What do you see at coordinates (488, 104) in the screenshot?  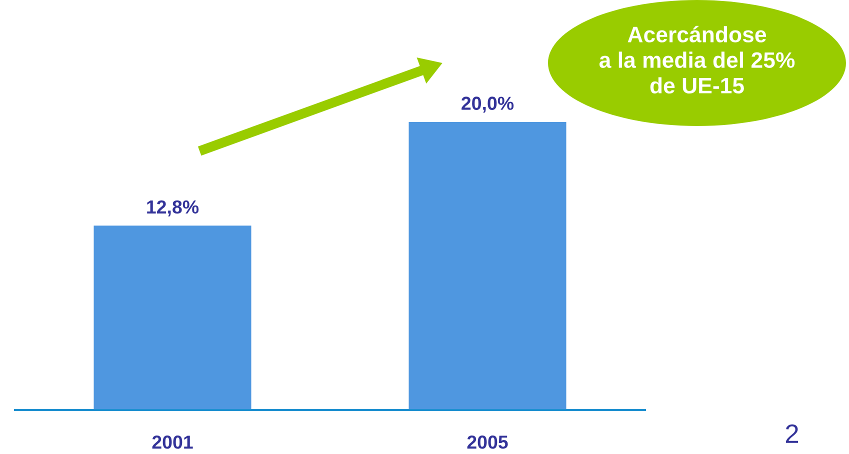 I see `data-label: 20,0%` at bounding box center [488, 104].